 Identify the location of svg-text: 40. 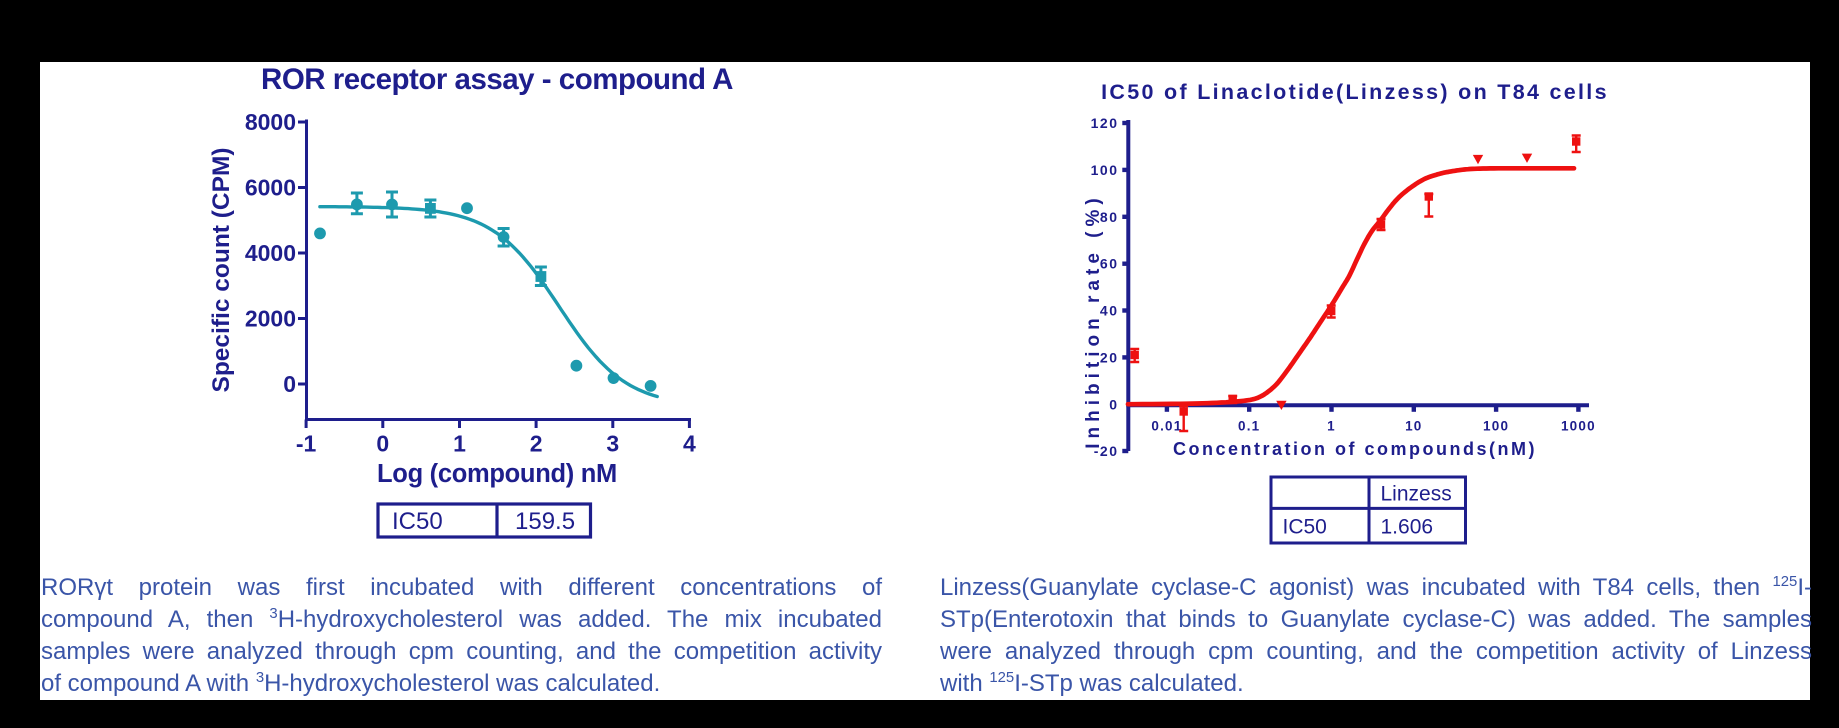
(1109, 311).